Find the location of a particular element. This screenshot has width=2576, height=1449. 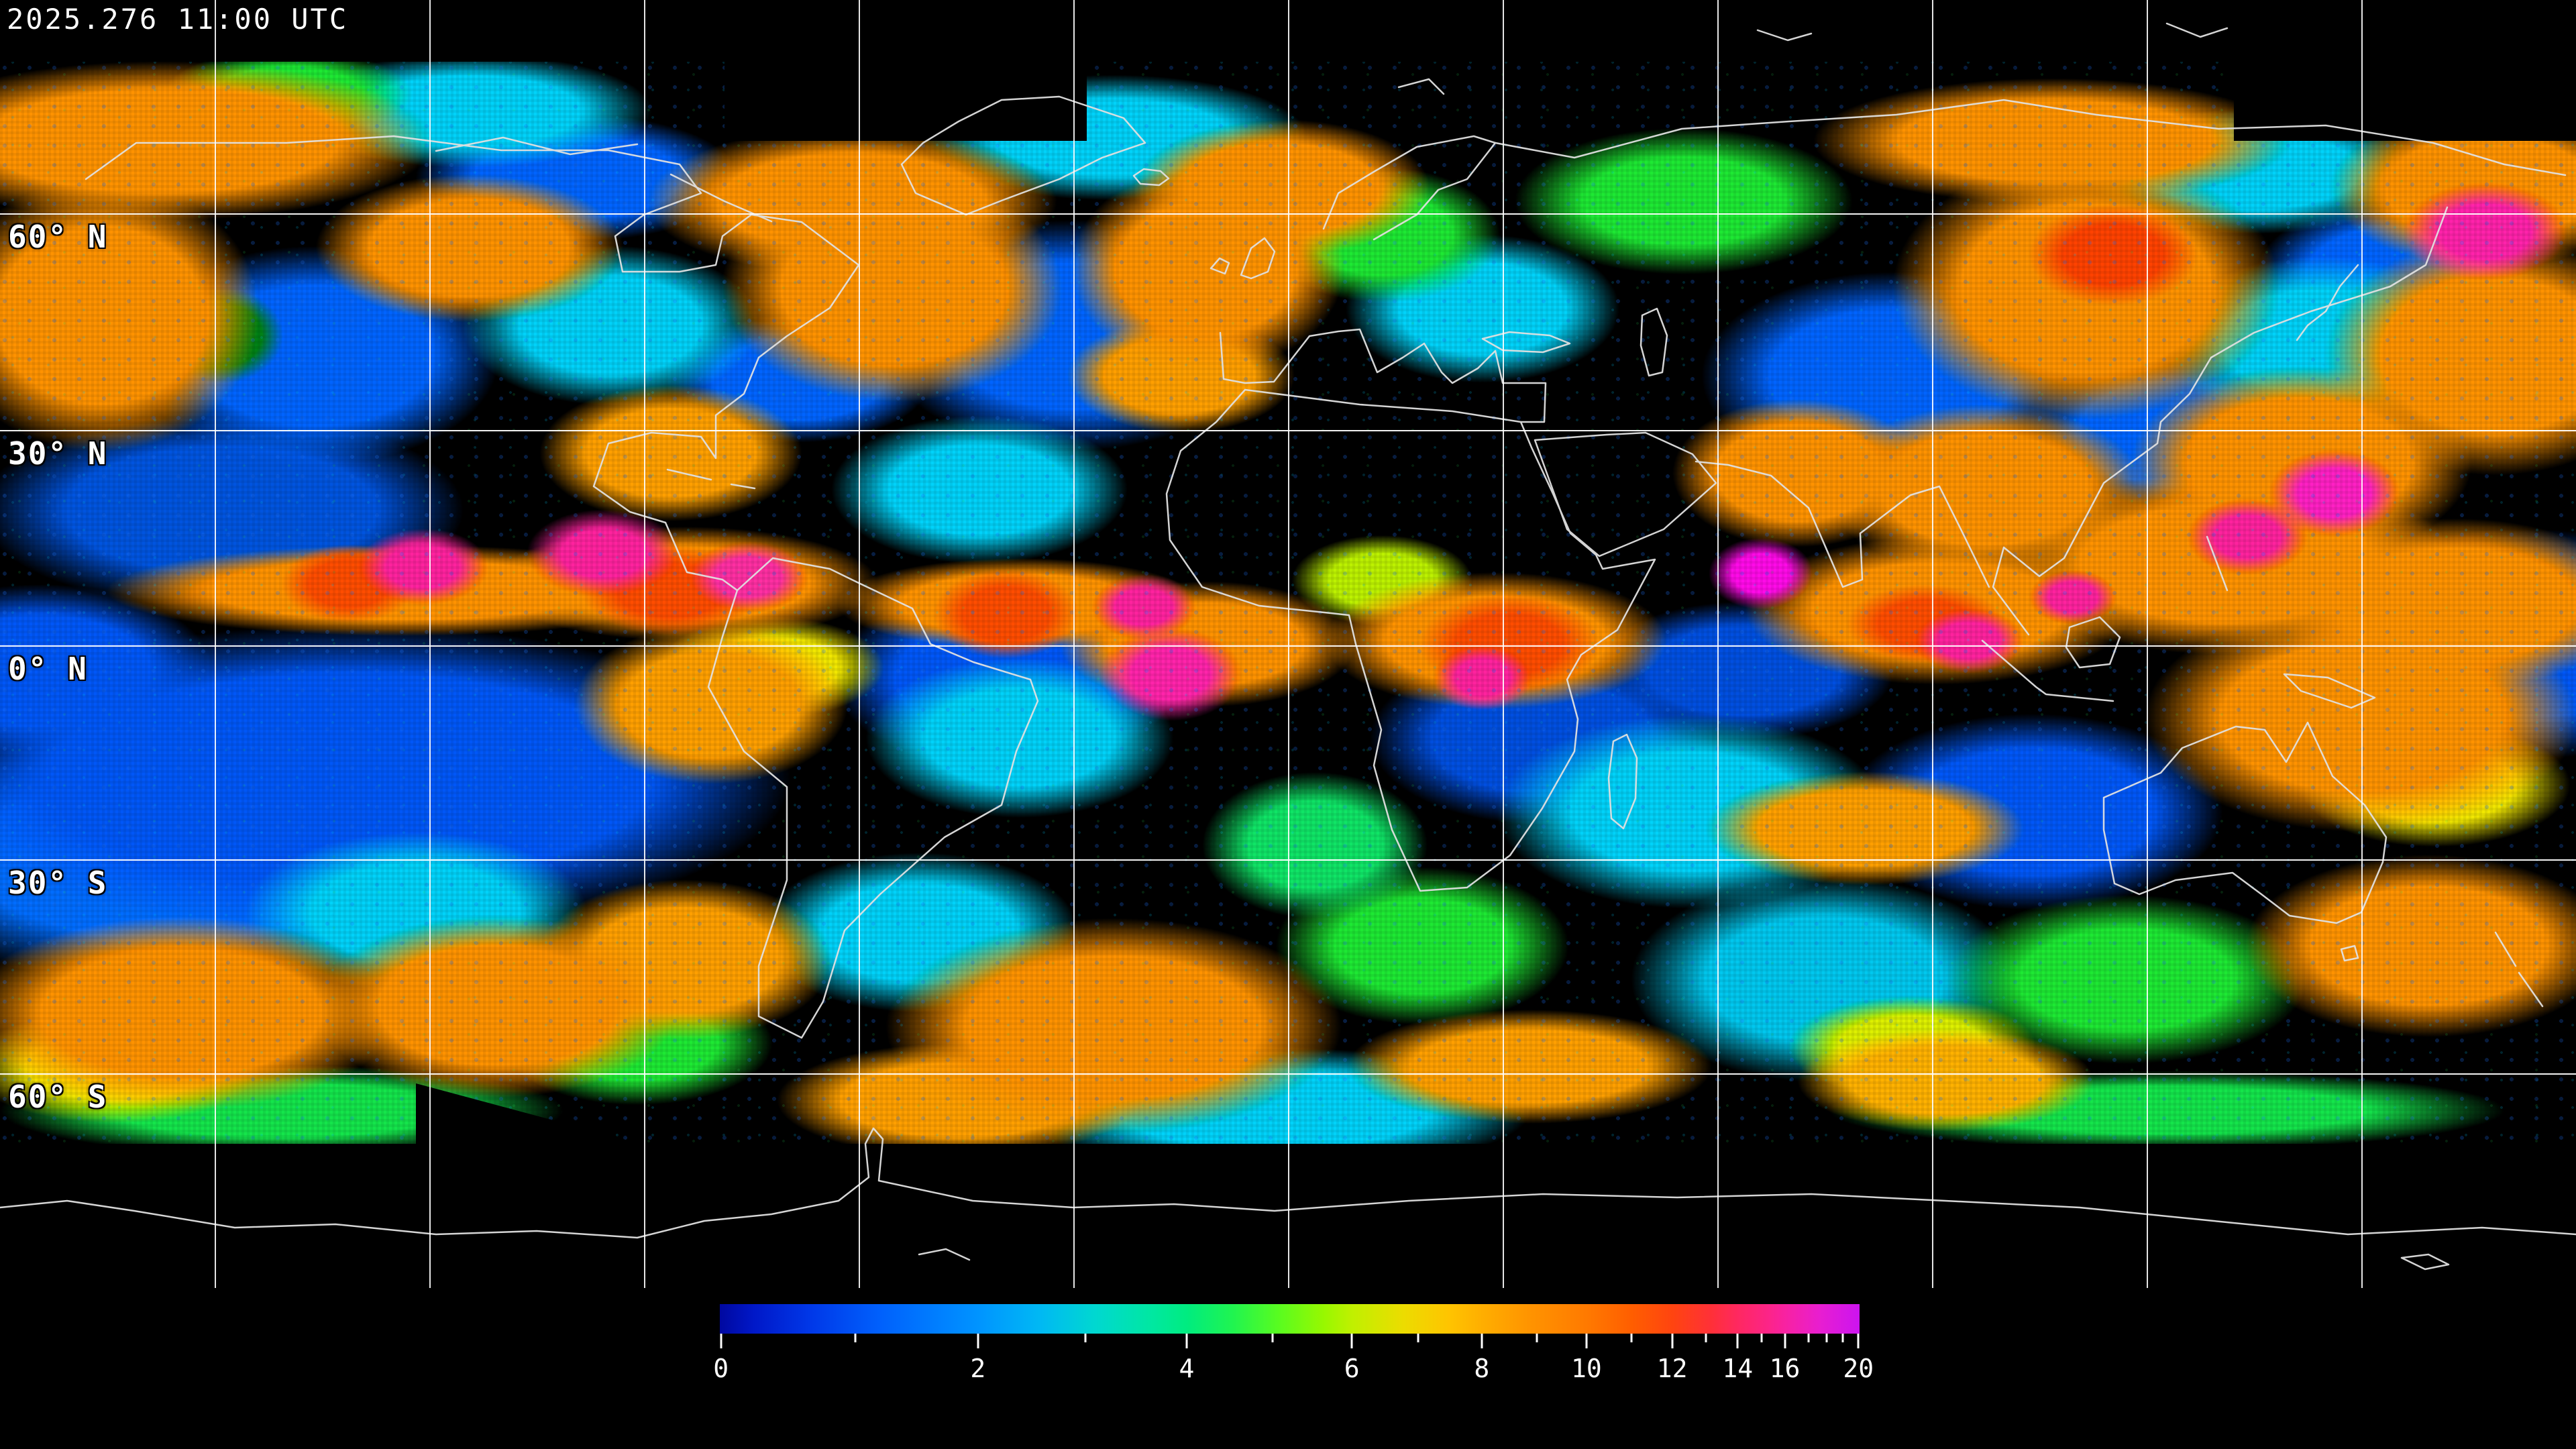

latitude-label: 60° S is located at coordinates (58, 1097).